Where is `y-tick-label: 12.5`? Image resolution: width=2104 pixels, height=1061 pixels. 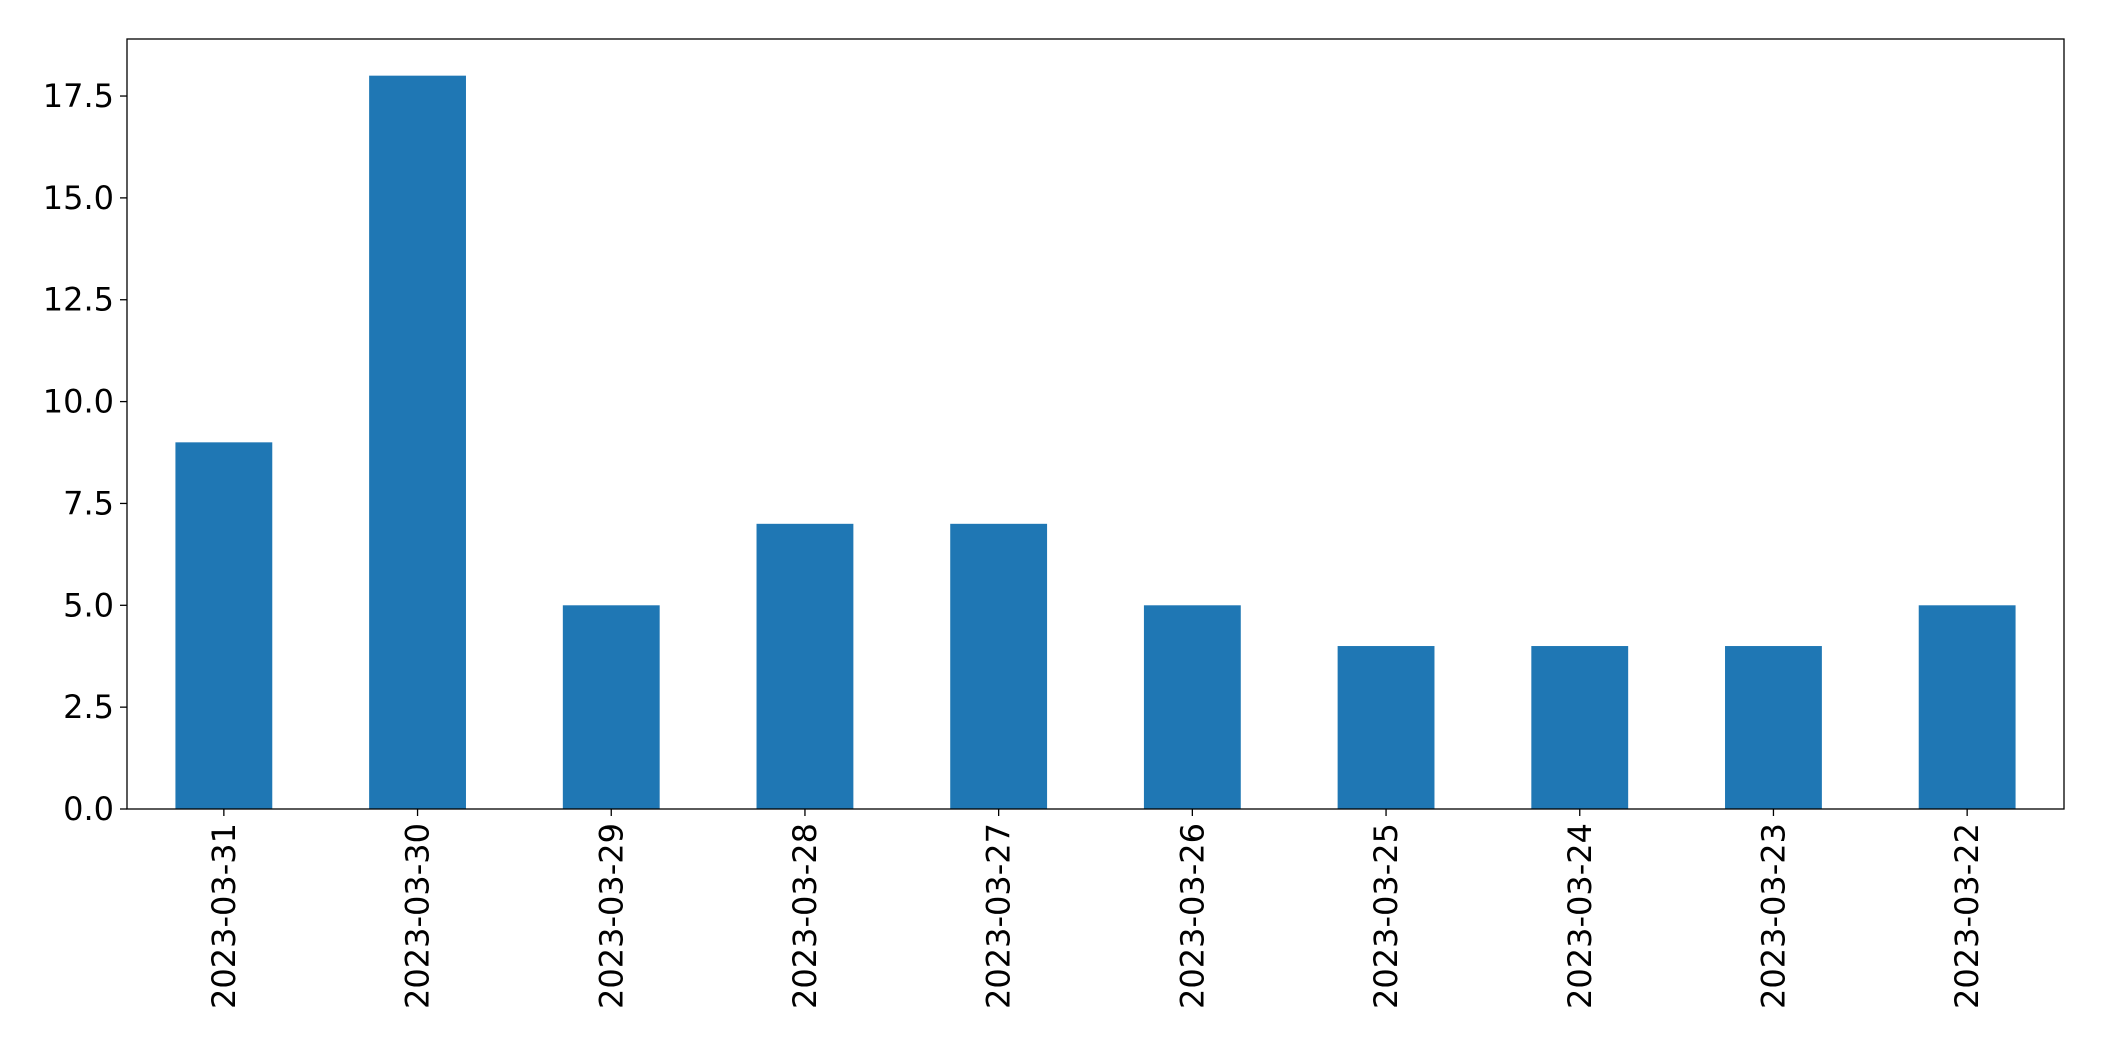 y-tick-label: 12.5 is located at coordinates (78, 300).